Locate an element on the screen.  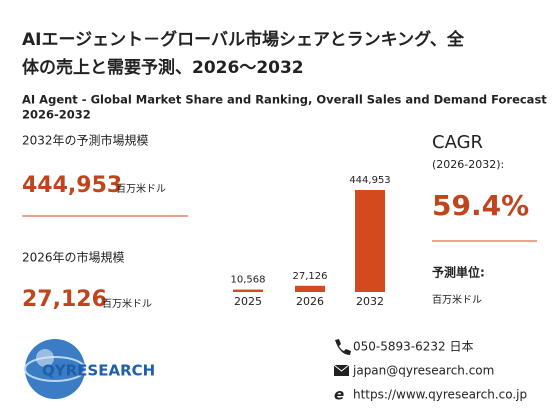
subtitle: 2026-2032 is located at coordinates (56, 115).